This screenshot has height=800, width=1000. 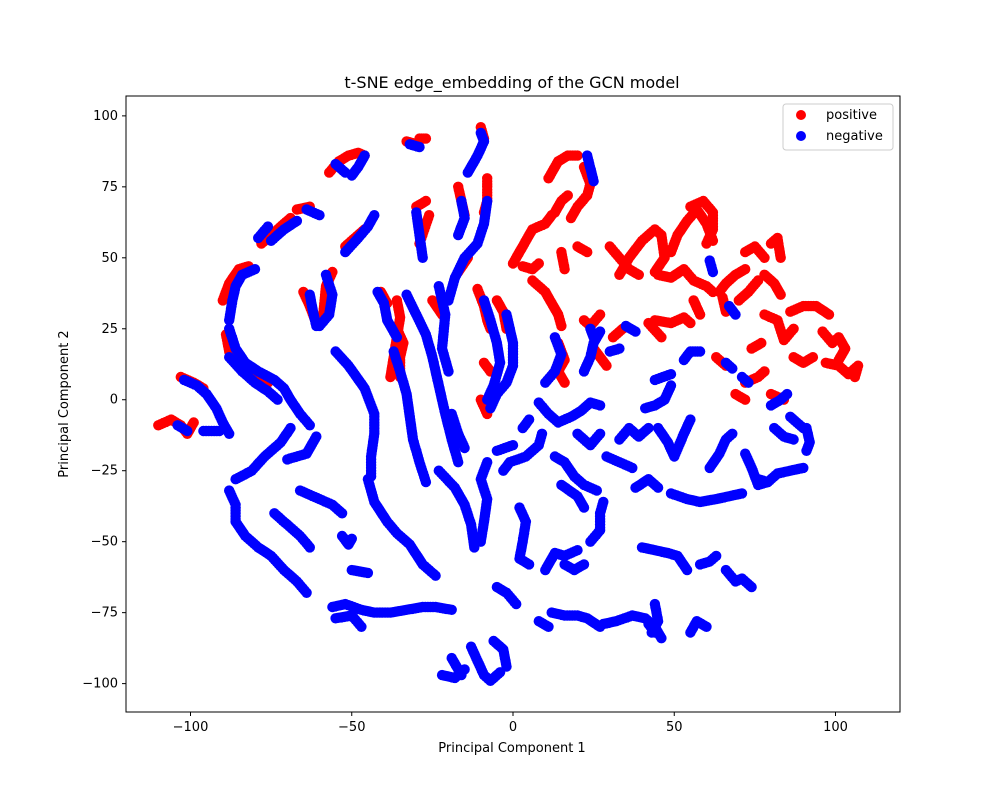 I want to click on legend: positive negative, so click(x=838, y=127).